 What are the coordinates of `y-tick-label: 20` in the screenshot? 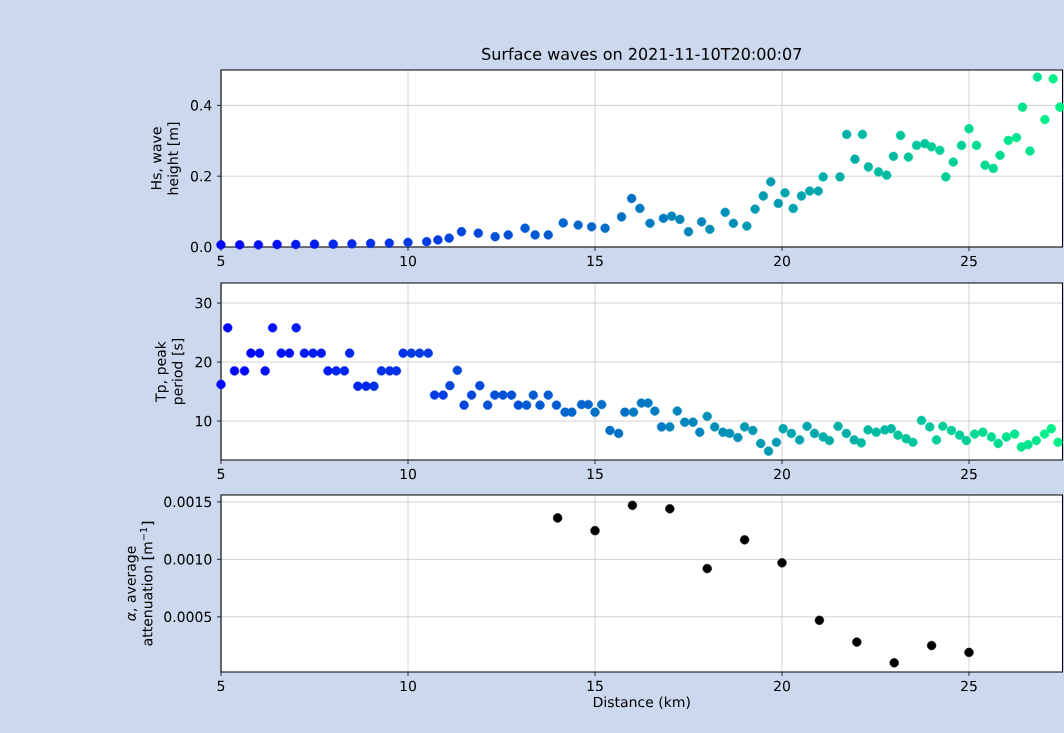 It's located at (203, 362).